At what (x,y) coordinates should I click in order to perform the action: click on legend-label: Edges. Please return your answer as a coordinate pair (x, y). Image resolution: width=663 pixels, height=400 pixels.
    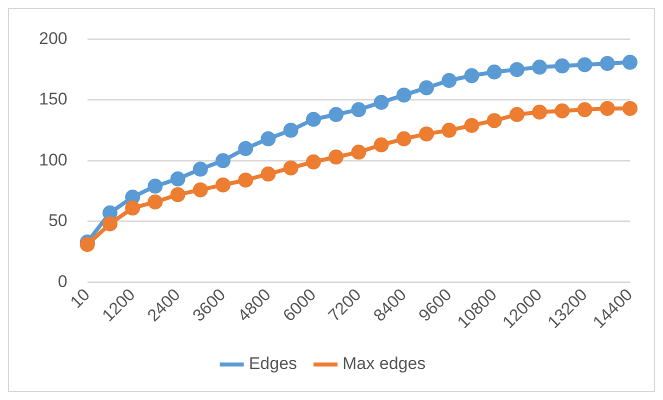
    Looking at the image, I should click on (273, 364).